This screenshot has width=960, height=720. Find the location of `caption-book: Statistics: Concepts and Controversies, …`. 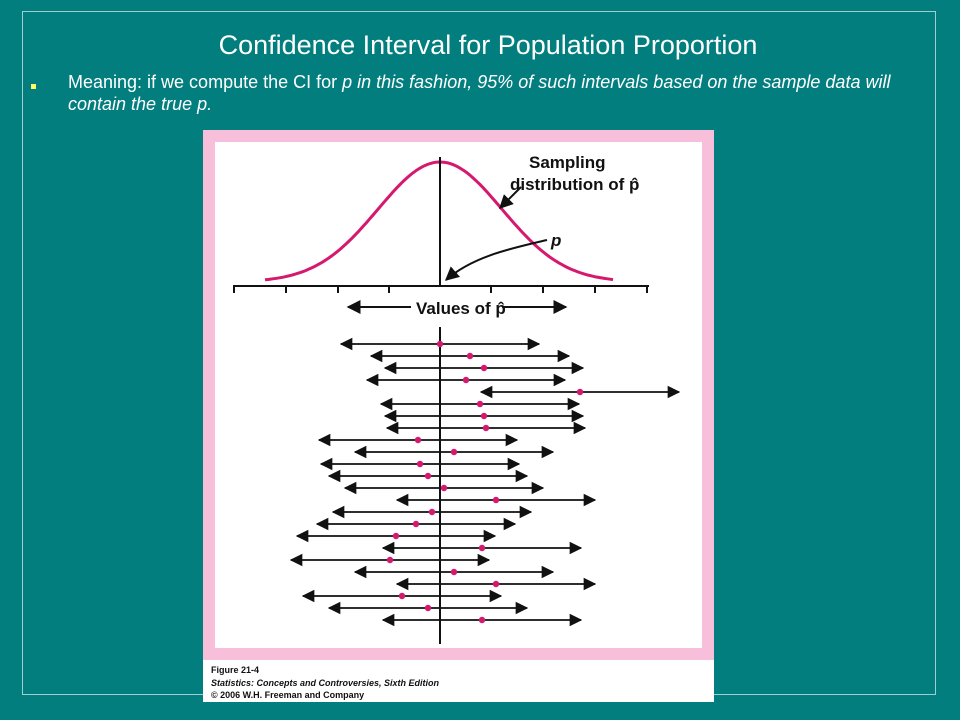

caption-book: Statistics: Concepts and Controversies, … is located at coordinates (325, 683).